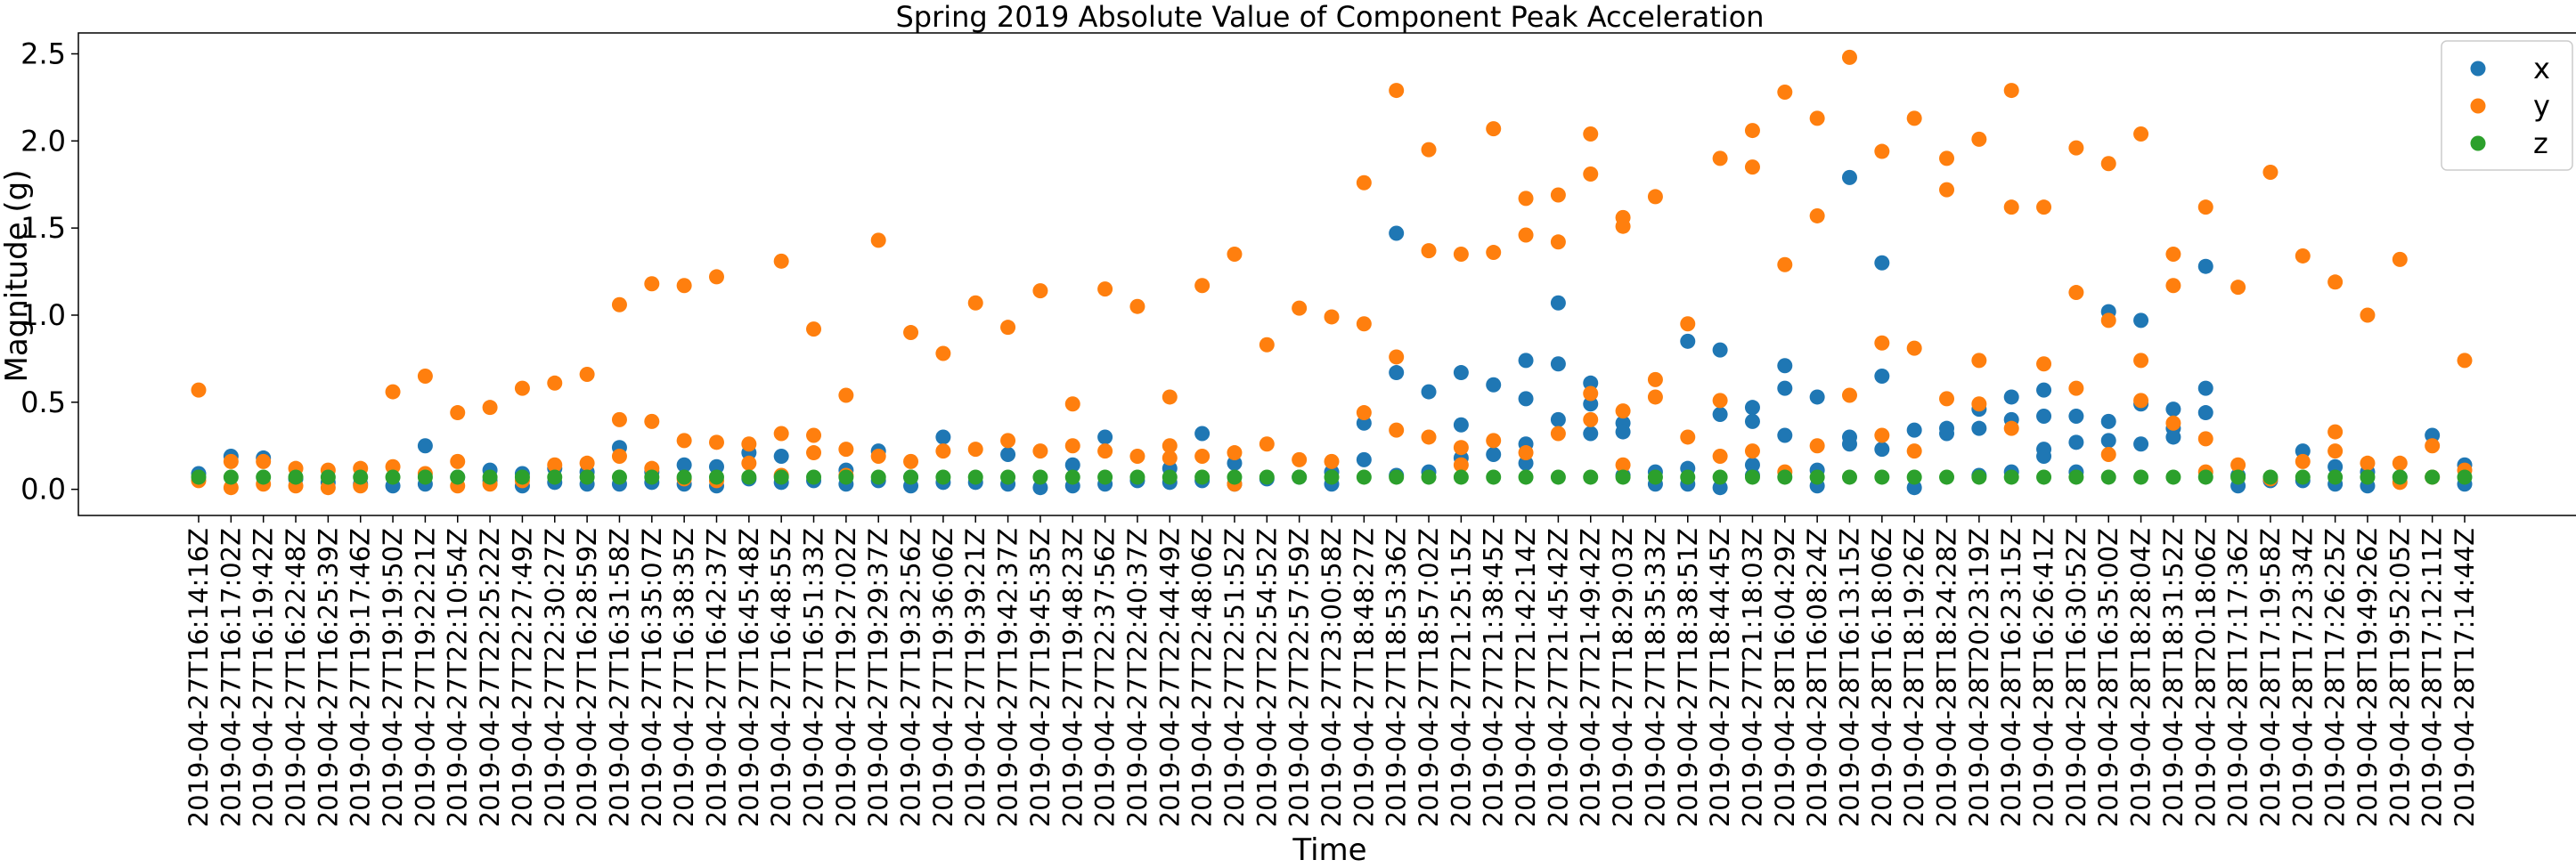  I want to click on y-axis-label: Magnitude (g), so click(18, 275).